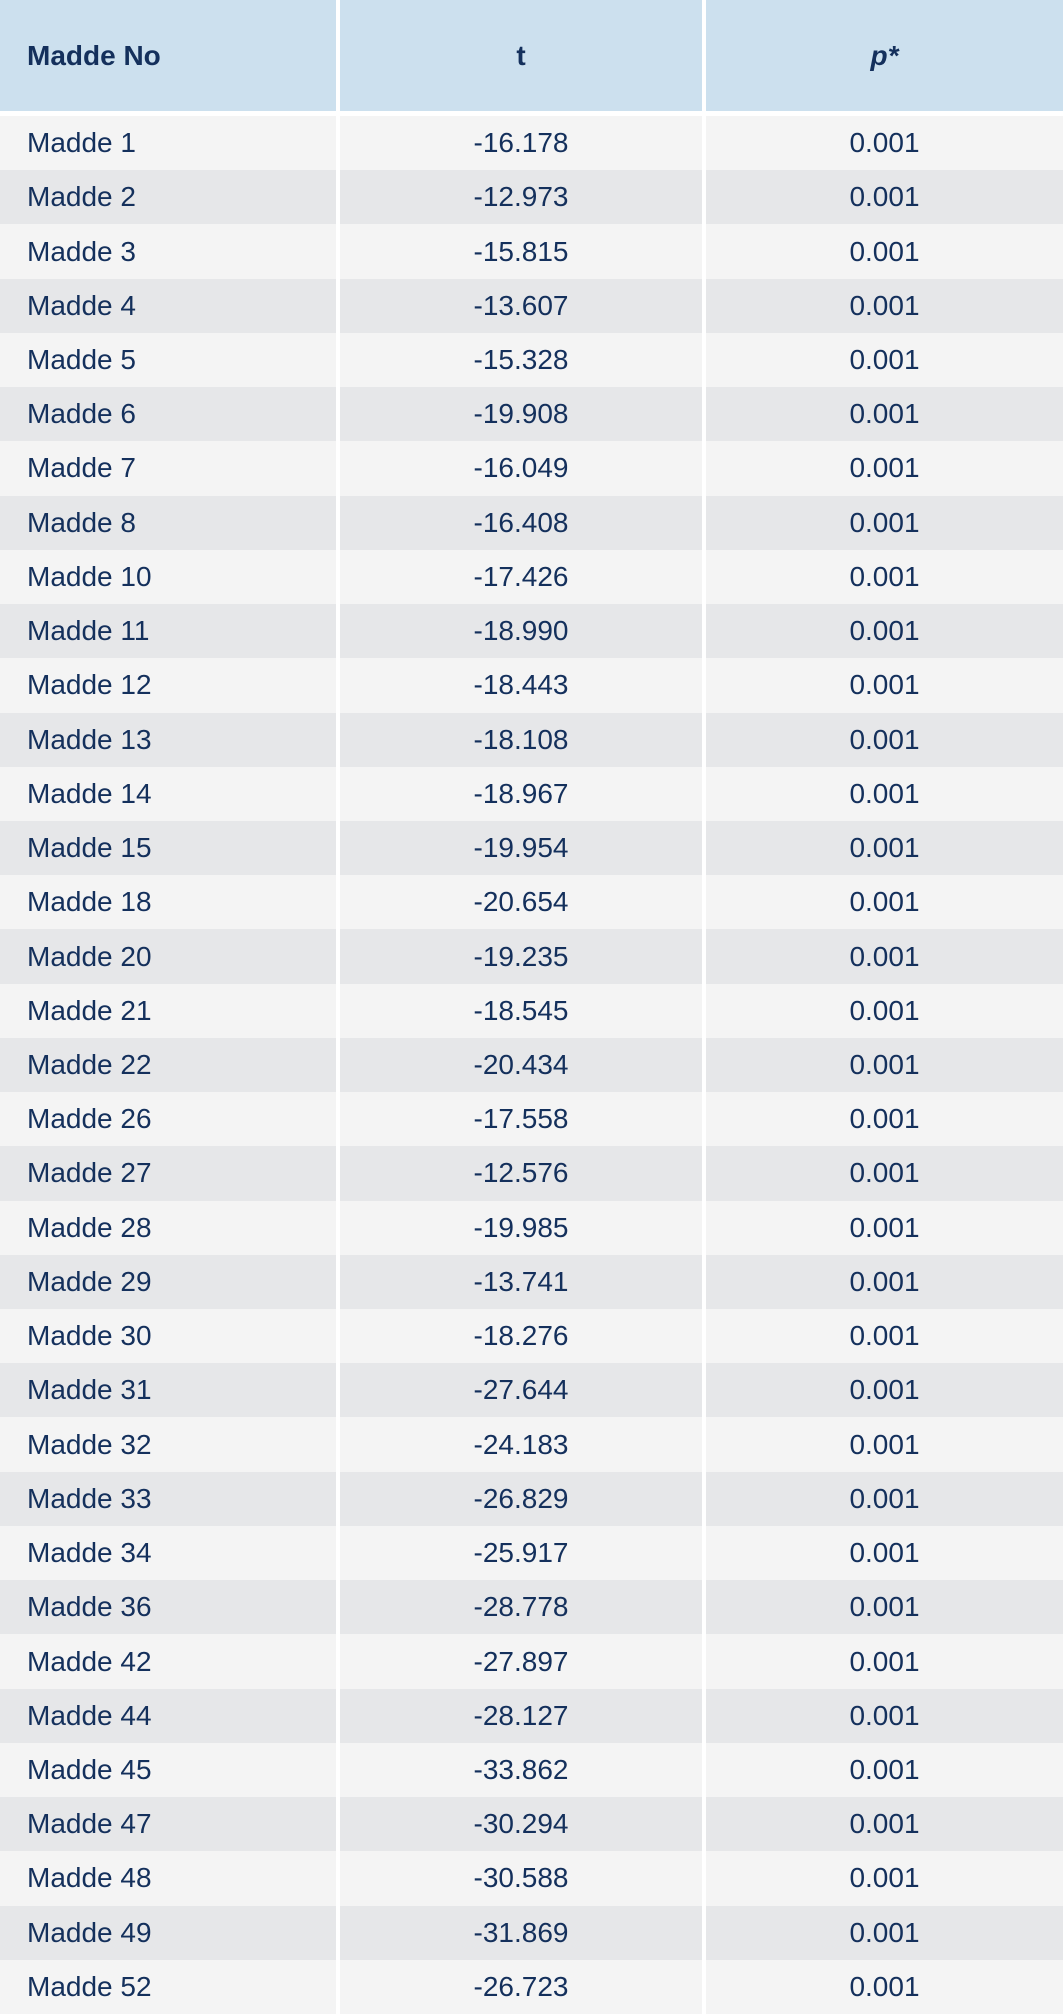 The width and height of the screenshot is (1063, 2014). What do you see at coordinates (521, 1878) in the screenshot?
I see `t-value-cell: -30.588` at bounding box center [521, 1878].